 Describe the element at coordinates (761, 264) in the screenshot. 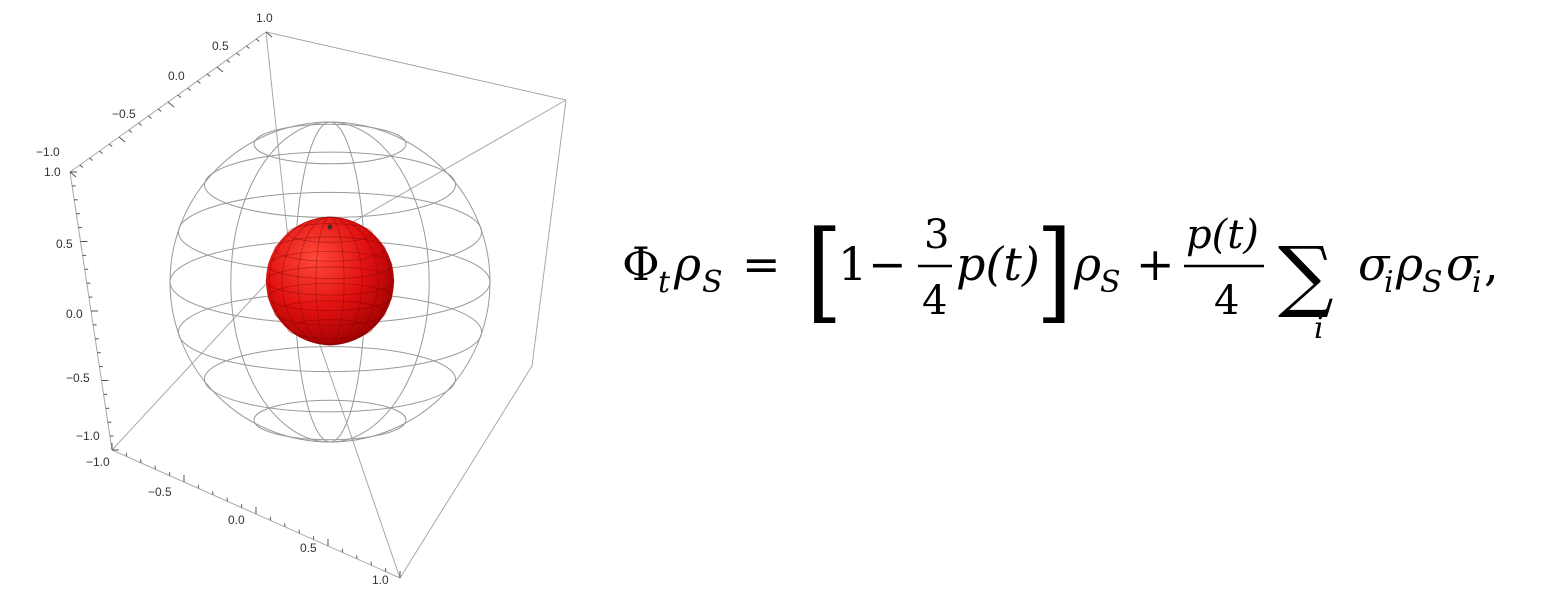

I see `equals-sign: =` at that location.